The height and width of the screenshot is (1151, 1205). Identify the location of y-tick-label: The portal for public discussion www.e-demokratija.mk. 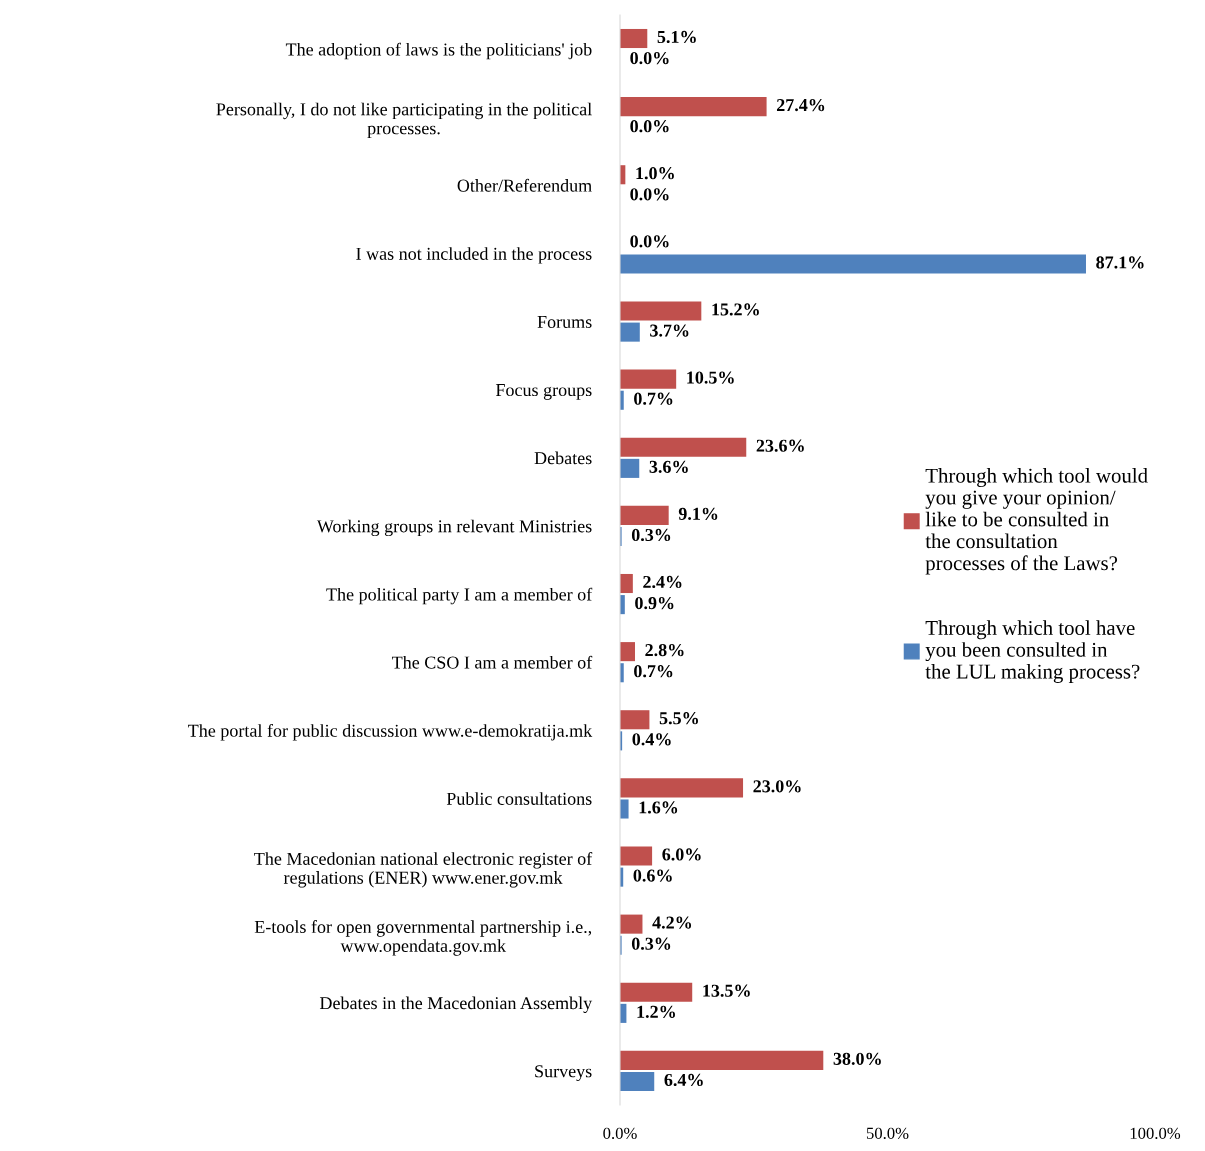
(390, 732).